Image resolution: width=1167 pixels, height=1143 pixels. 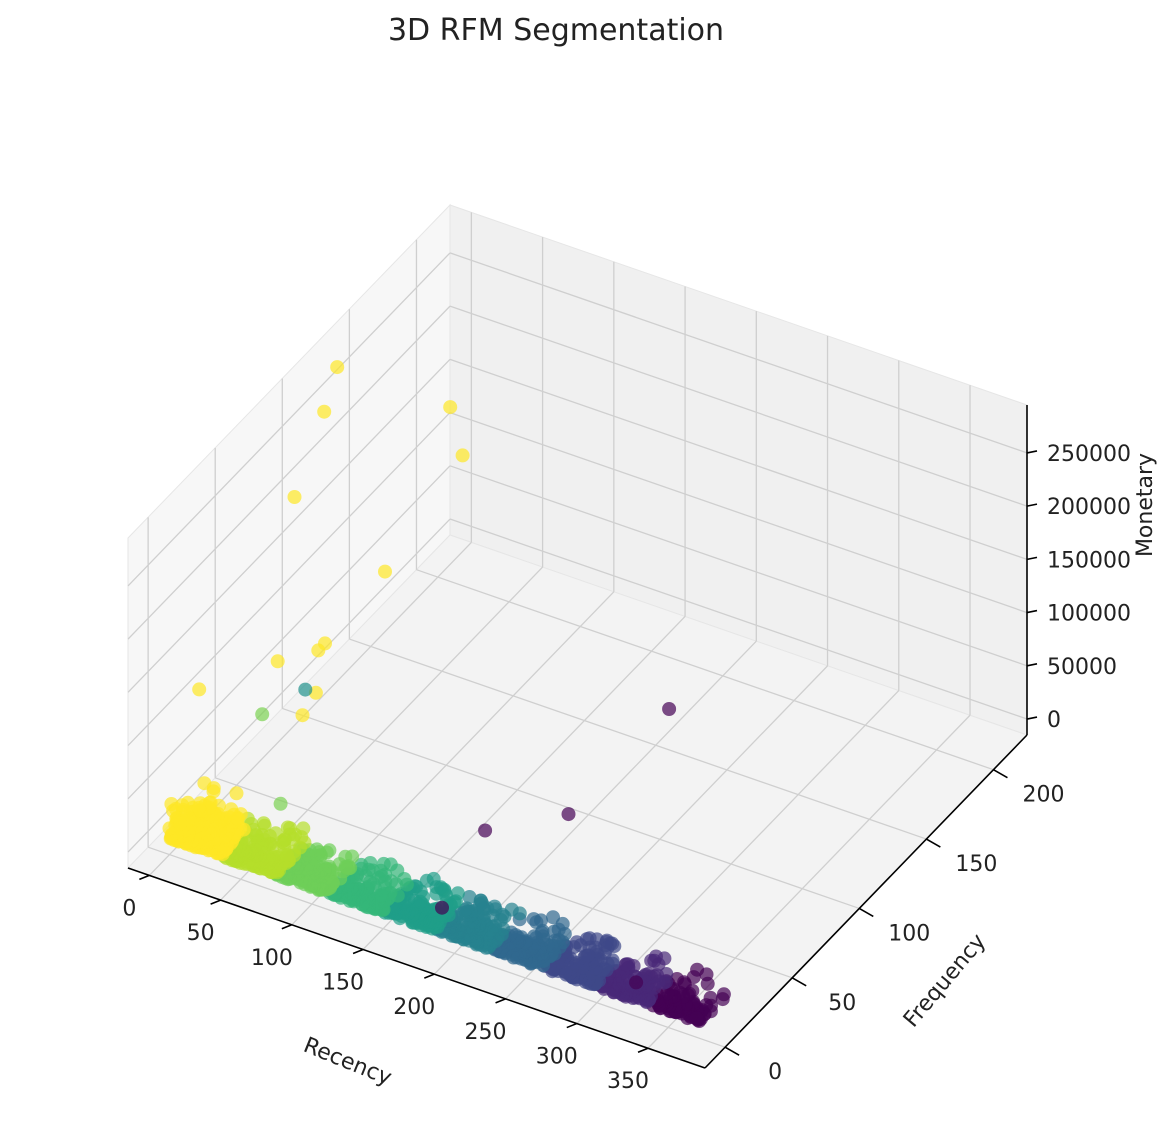 What do you see at coordinates (628, 1081) in the screenshot?
I see `x-tick-label: 350` at bounding box center [628, 1081].